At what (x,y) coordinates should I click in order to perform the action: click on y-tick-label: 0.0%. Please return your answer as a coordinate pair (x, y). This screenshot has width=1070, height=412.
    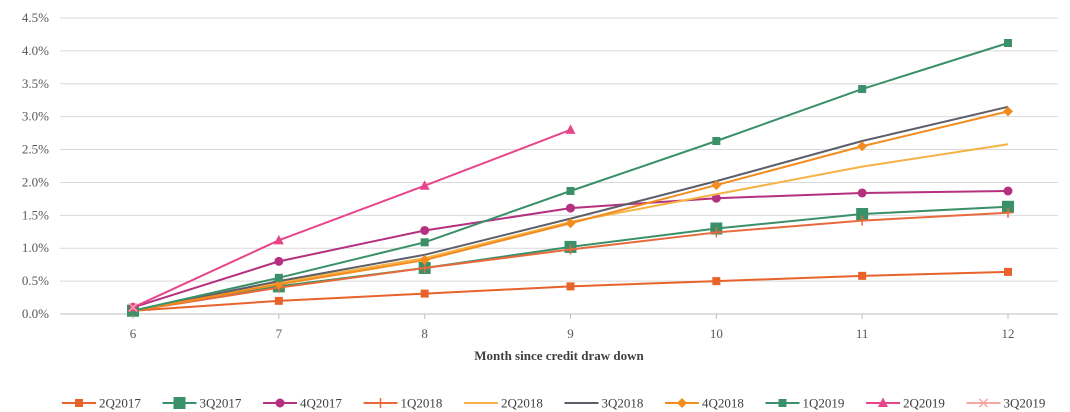
    Looking at the image, I should click on (35, 313).